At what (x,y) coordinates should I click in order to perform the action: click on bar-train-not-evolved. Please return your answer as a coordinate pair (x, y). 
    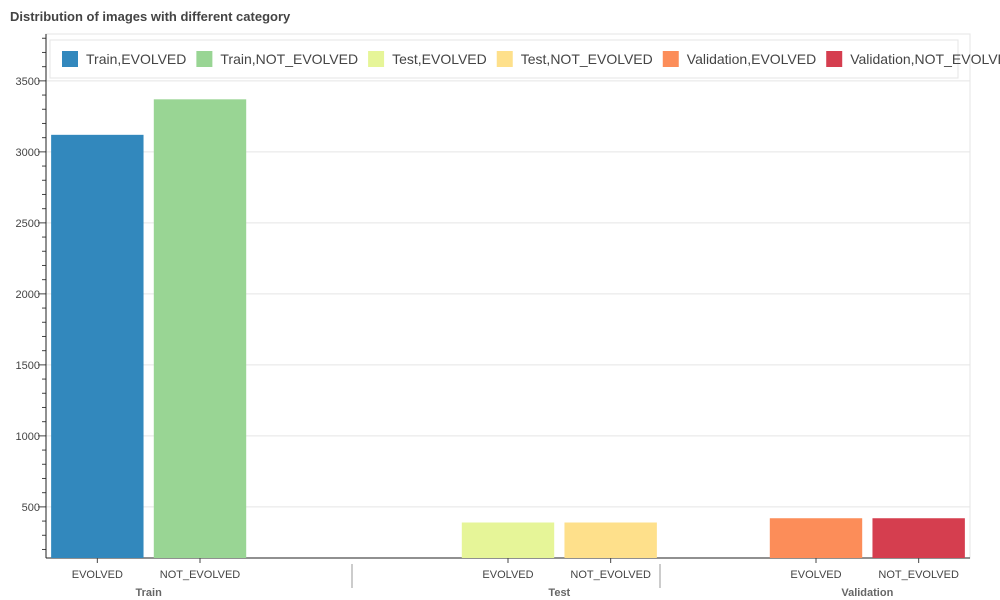
    Looking at the image, I should click on (200, 328).